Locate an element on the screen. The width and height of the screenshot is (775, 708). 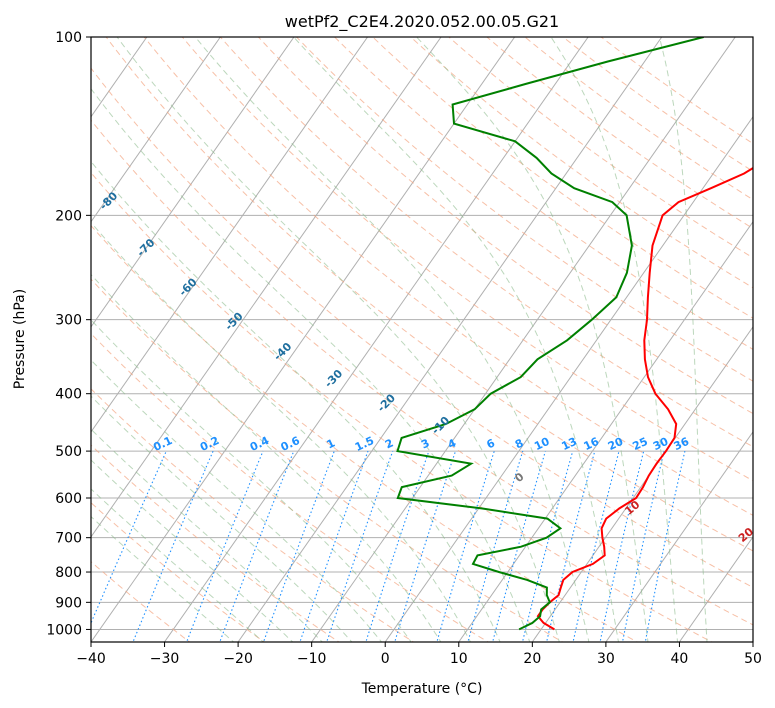
y-tick-label: 200 is located at coordinates (68, 216).